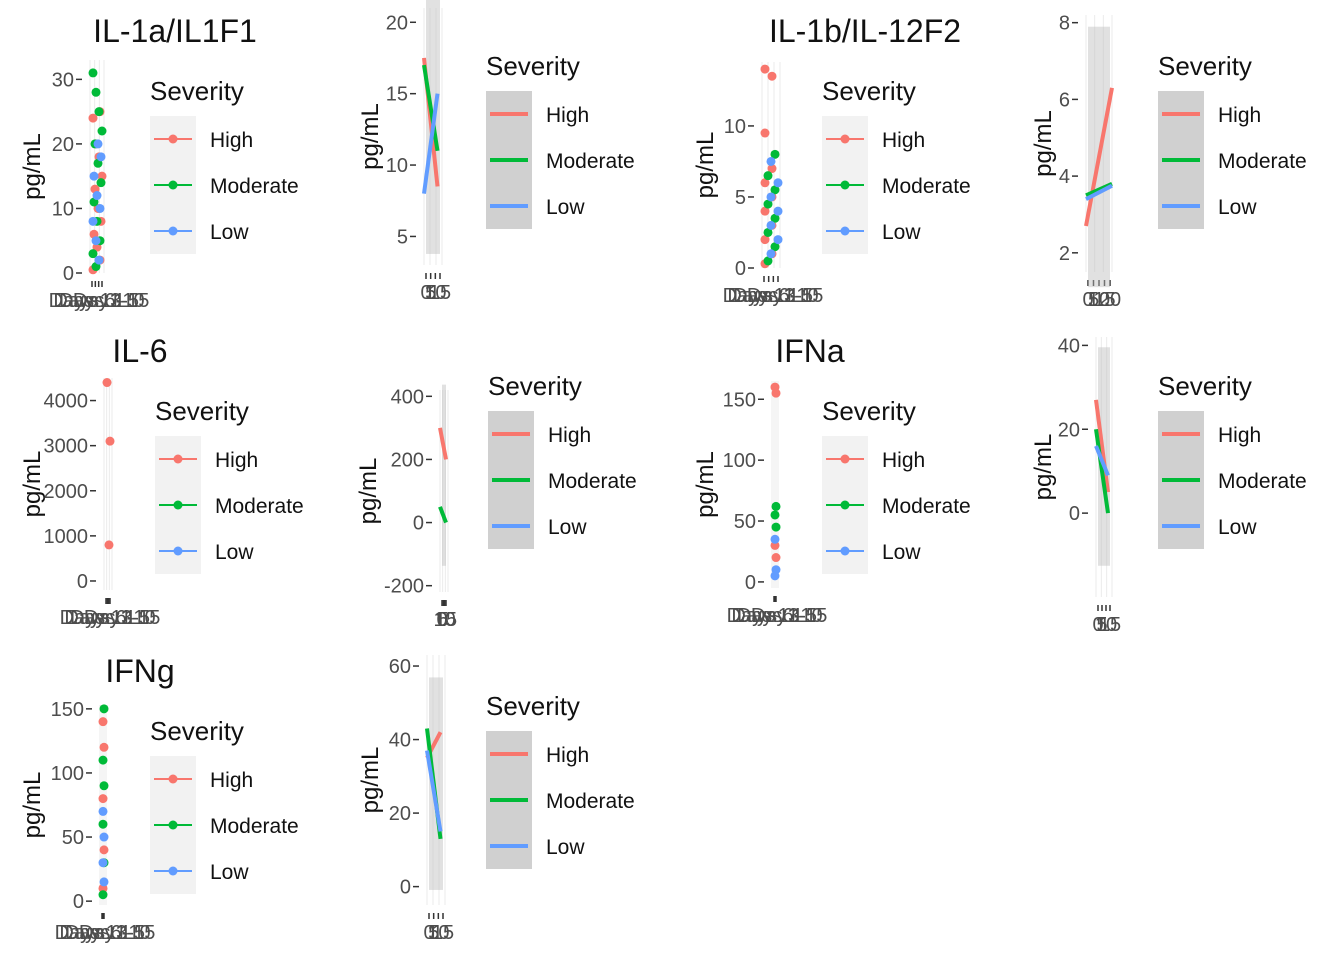  I want to click on y-tick-label: 2, so click(1064, 254).